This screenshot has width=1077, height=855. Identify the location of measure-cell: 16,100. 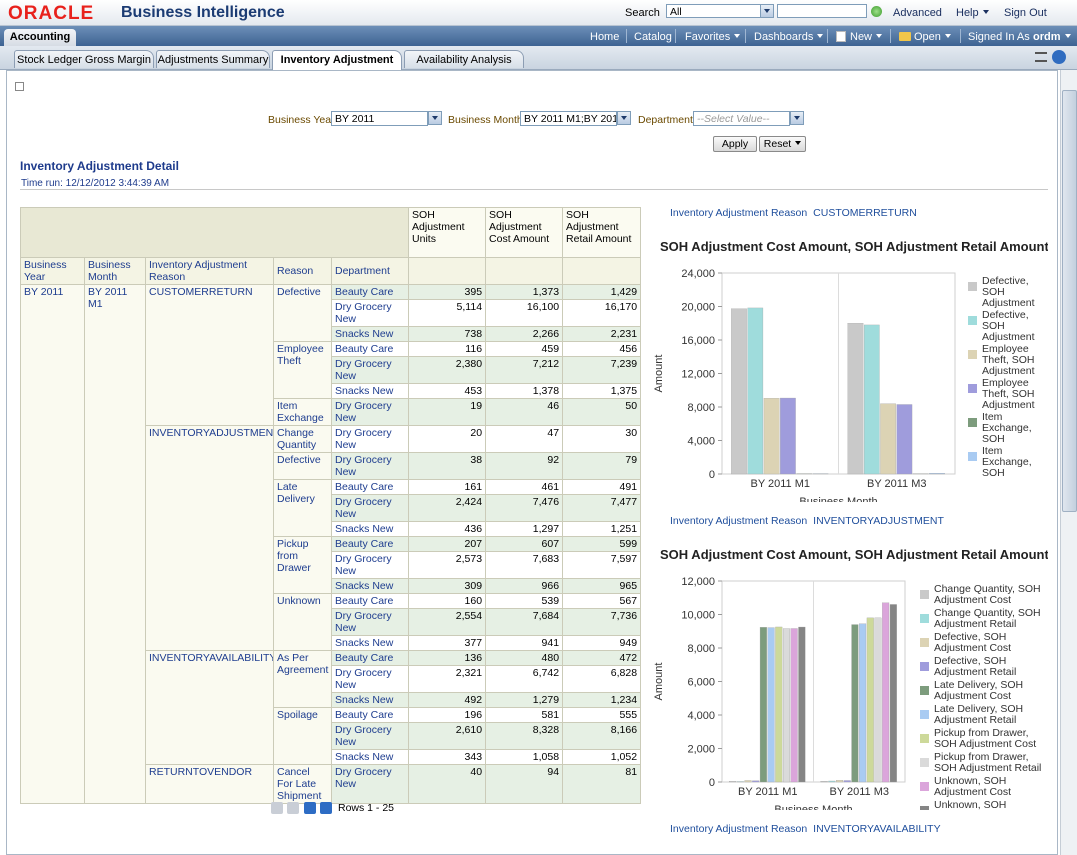
(524, 313).